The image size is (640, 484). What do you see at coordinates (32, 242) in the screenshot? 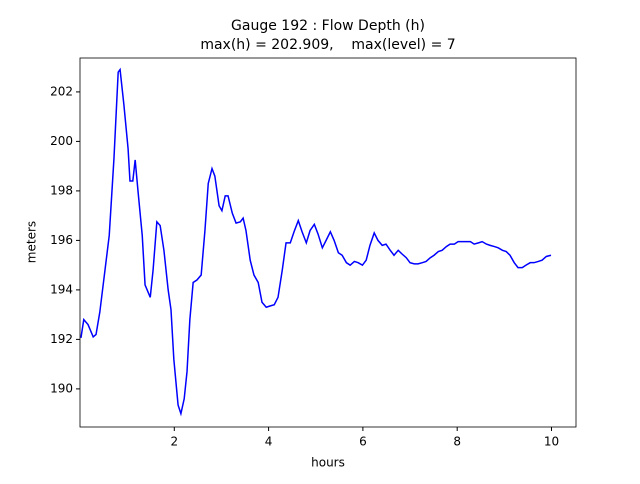
I see `y-axis-label: meters` at bounding box center [32, 242].